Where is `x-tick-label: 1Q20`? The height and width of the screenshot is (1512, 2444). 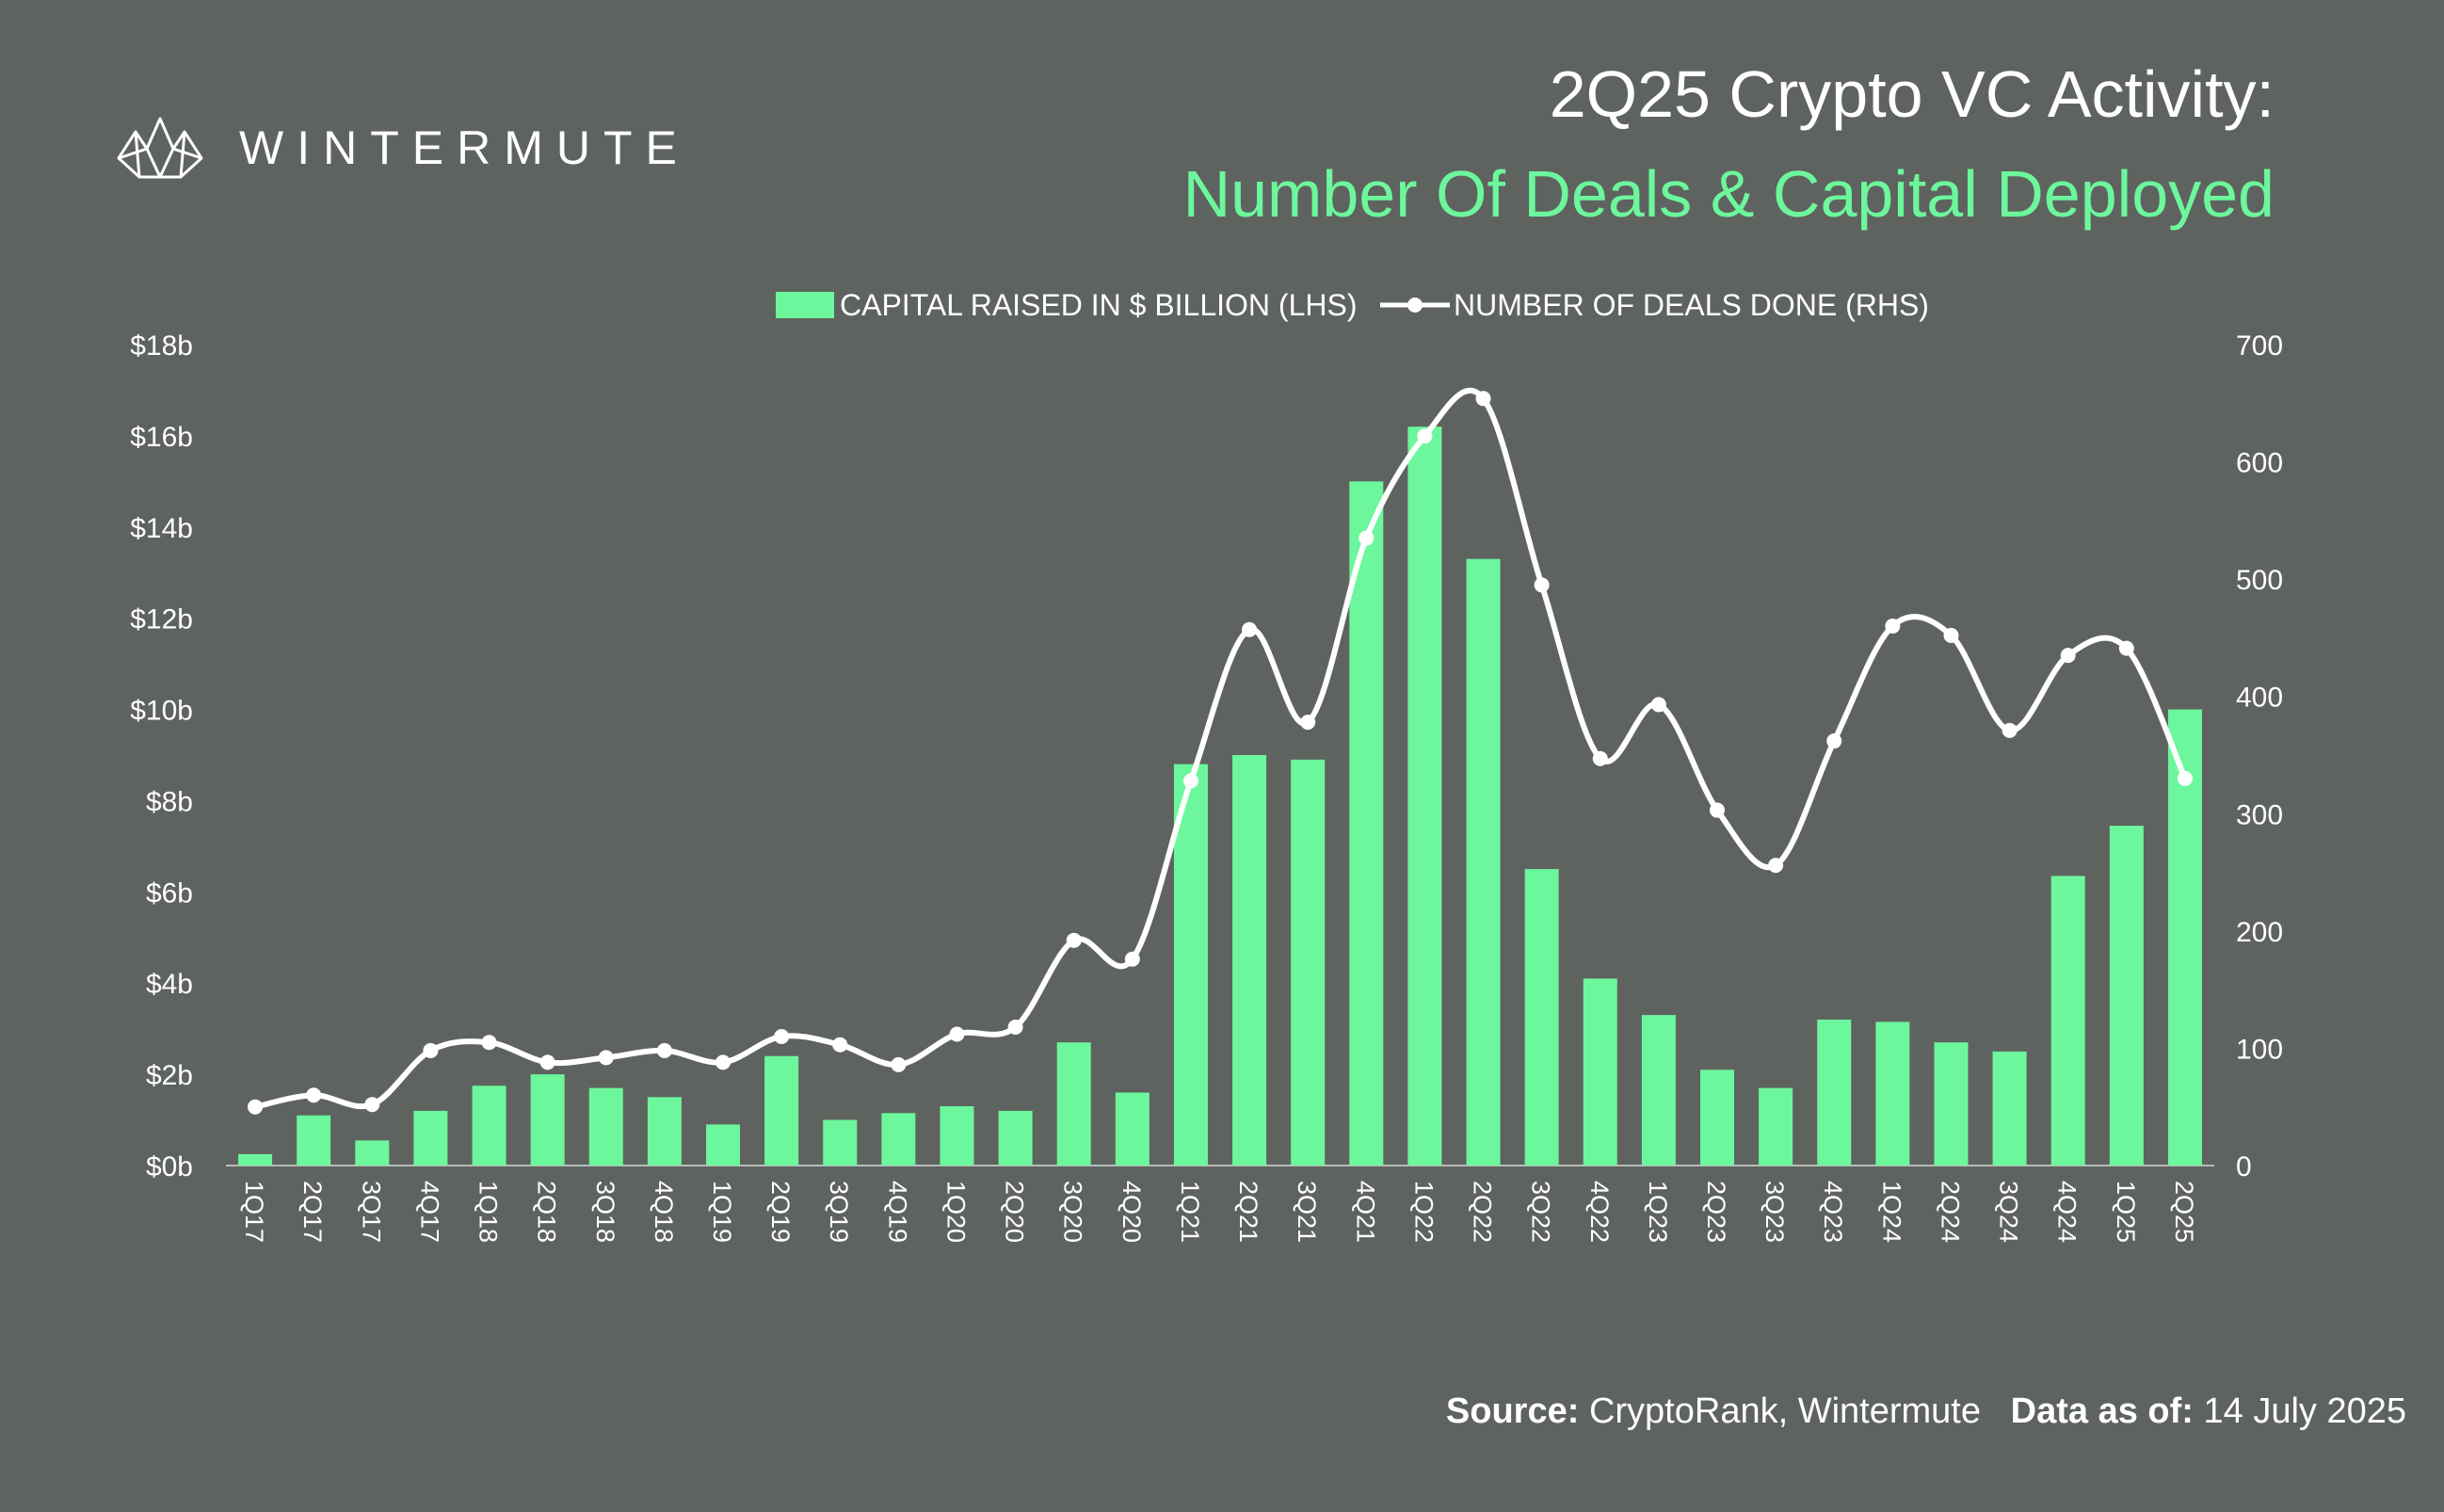
x-tick-label: 1Q20 is located at coordinates (955, 1212).